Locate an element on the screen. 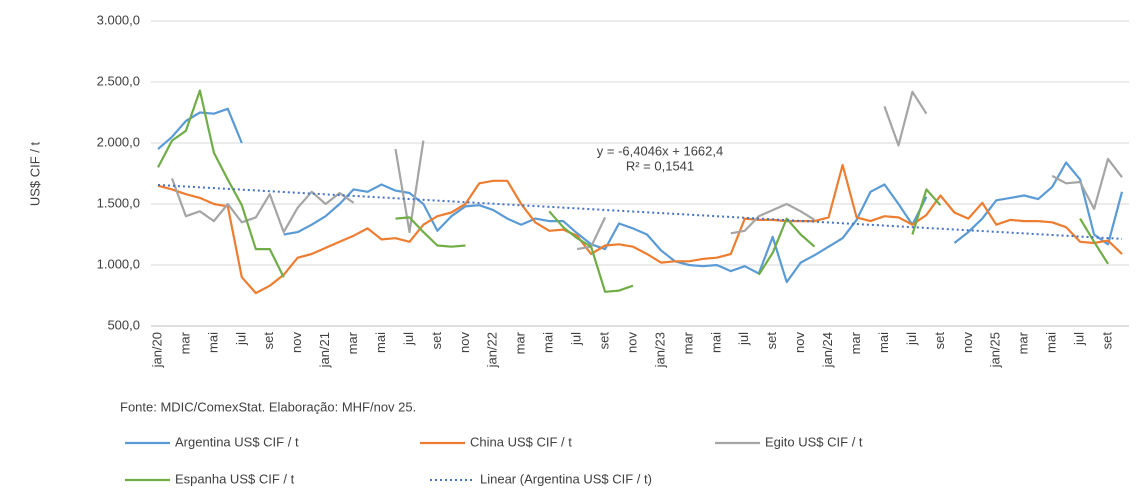 The height and width of the screenshot is (503, 1136). trend-r2: R² = 0,1541 is located at coordinates (660, 165).